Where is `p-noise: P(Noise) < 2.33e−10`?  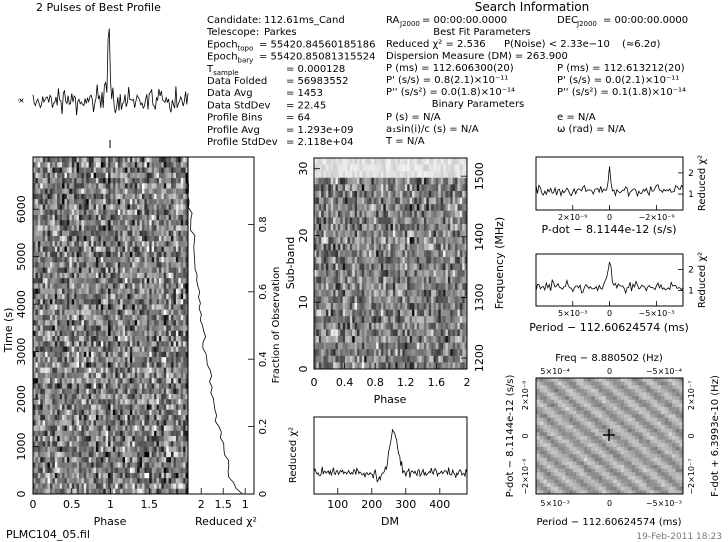
p-noise: P(Noise) < 2.33e−10 is located at coordinates (557, 44).